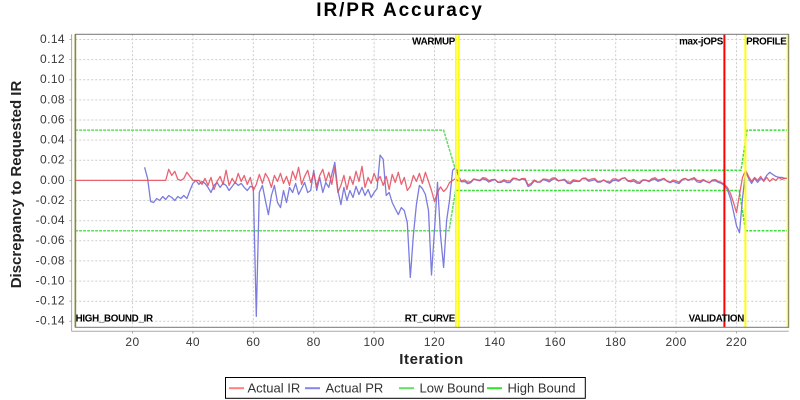  Describe the element at coordinates (434, 342) in the screenshot. I see `svg-text: 120` at that location.